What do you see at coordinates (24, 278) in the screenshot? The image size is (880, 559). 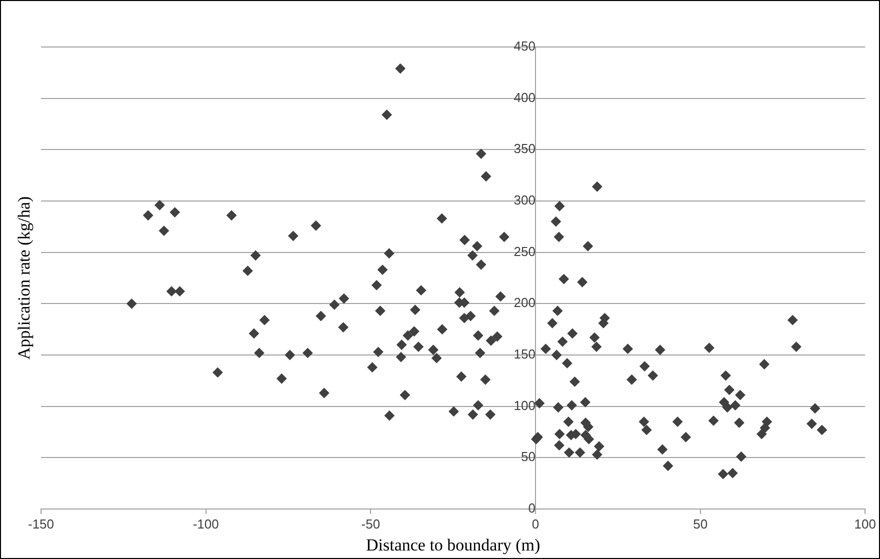 I see `y-axis-title: Application rate (kg/ha)` at bounding box center [24, 278].